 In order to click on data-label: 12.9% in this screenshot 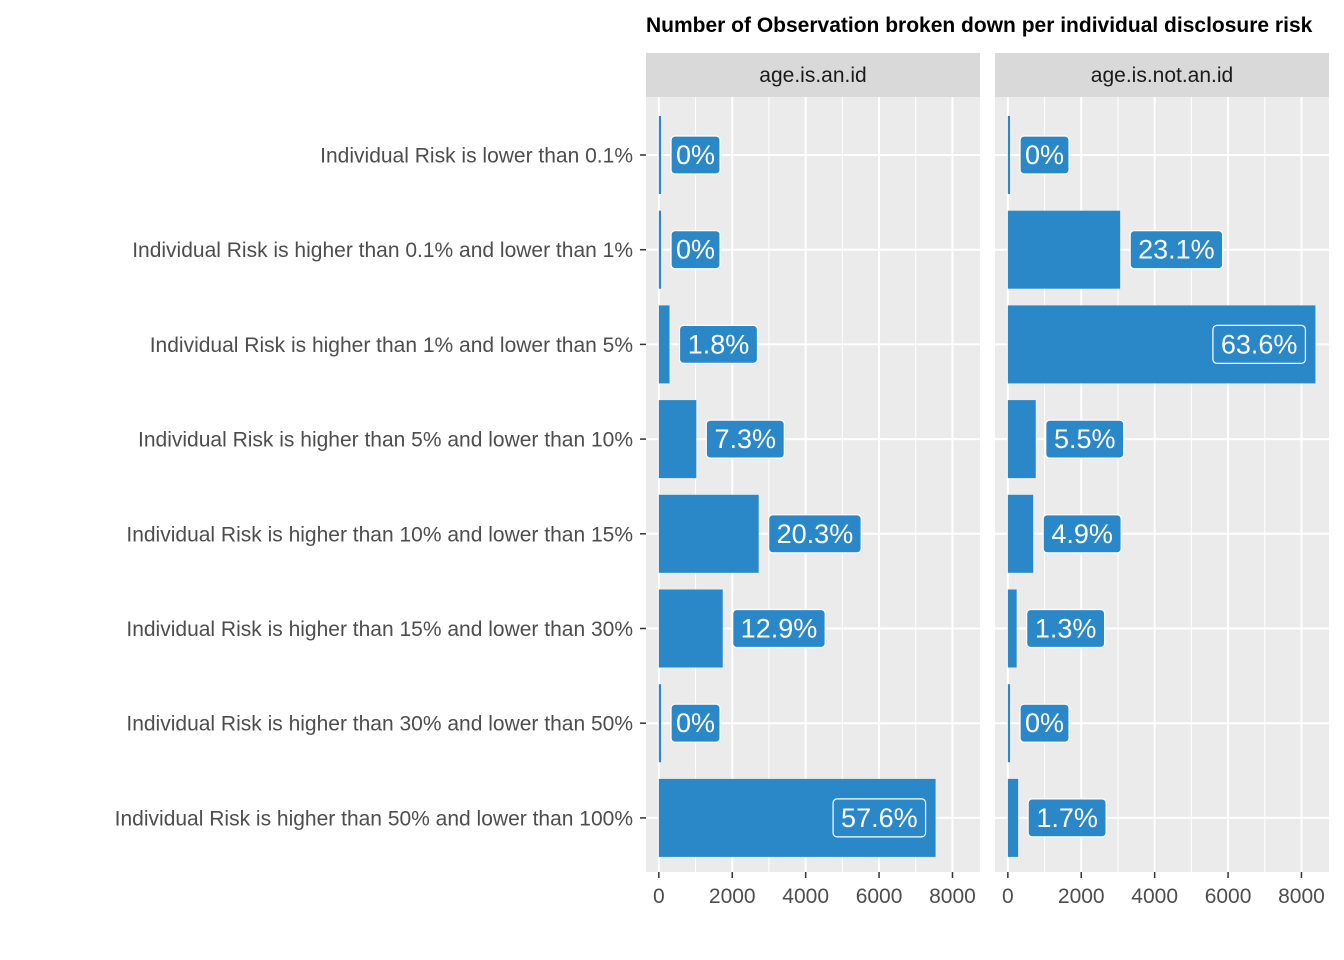, I will do `click(779, 628)`.